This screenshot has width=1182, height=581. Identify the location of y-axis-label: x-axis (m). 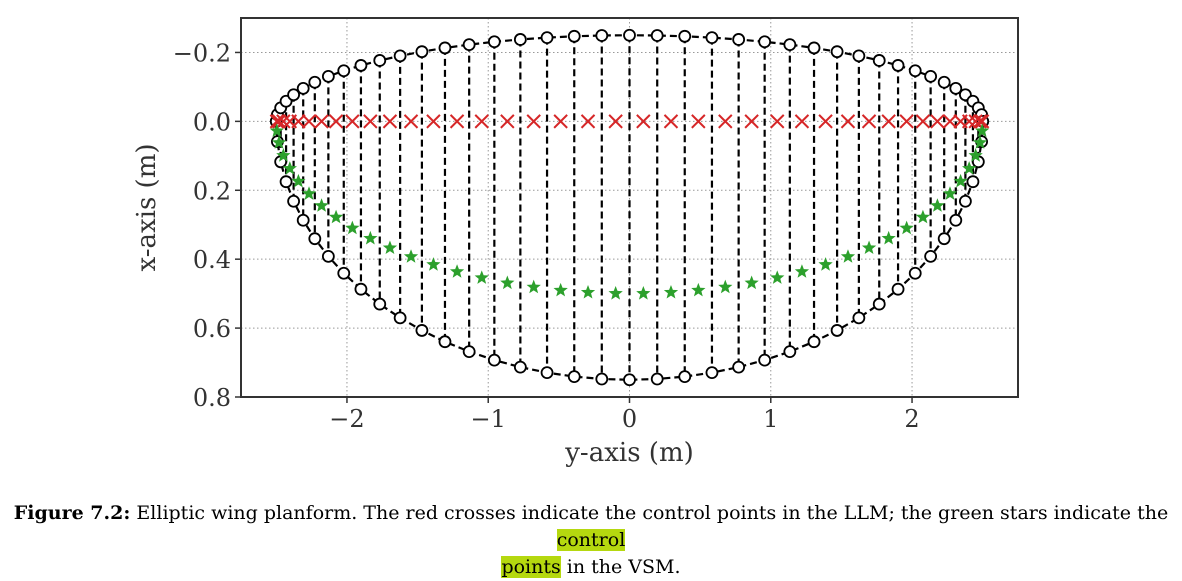
(147, 207).